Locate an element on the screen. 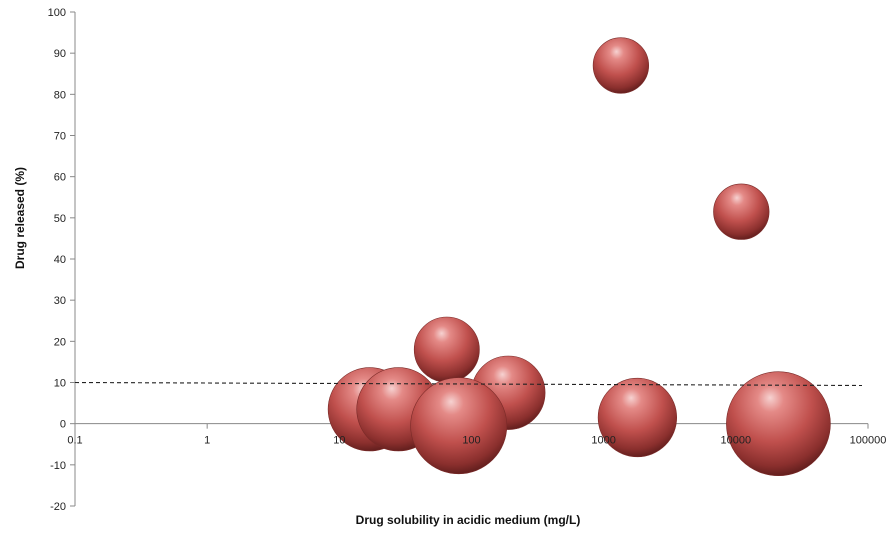 This screenshot has height=533, width=891. x-tick-label: 100 is located at coordinates (471, 441).